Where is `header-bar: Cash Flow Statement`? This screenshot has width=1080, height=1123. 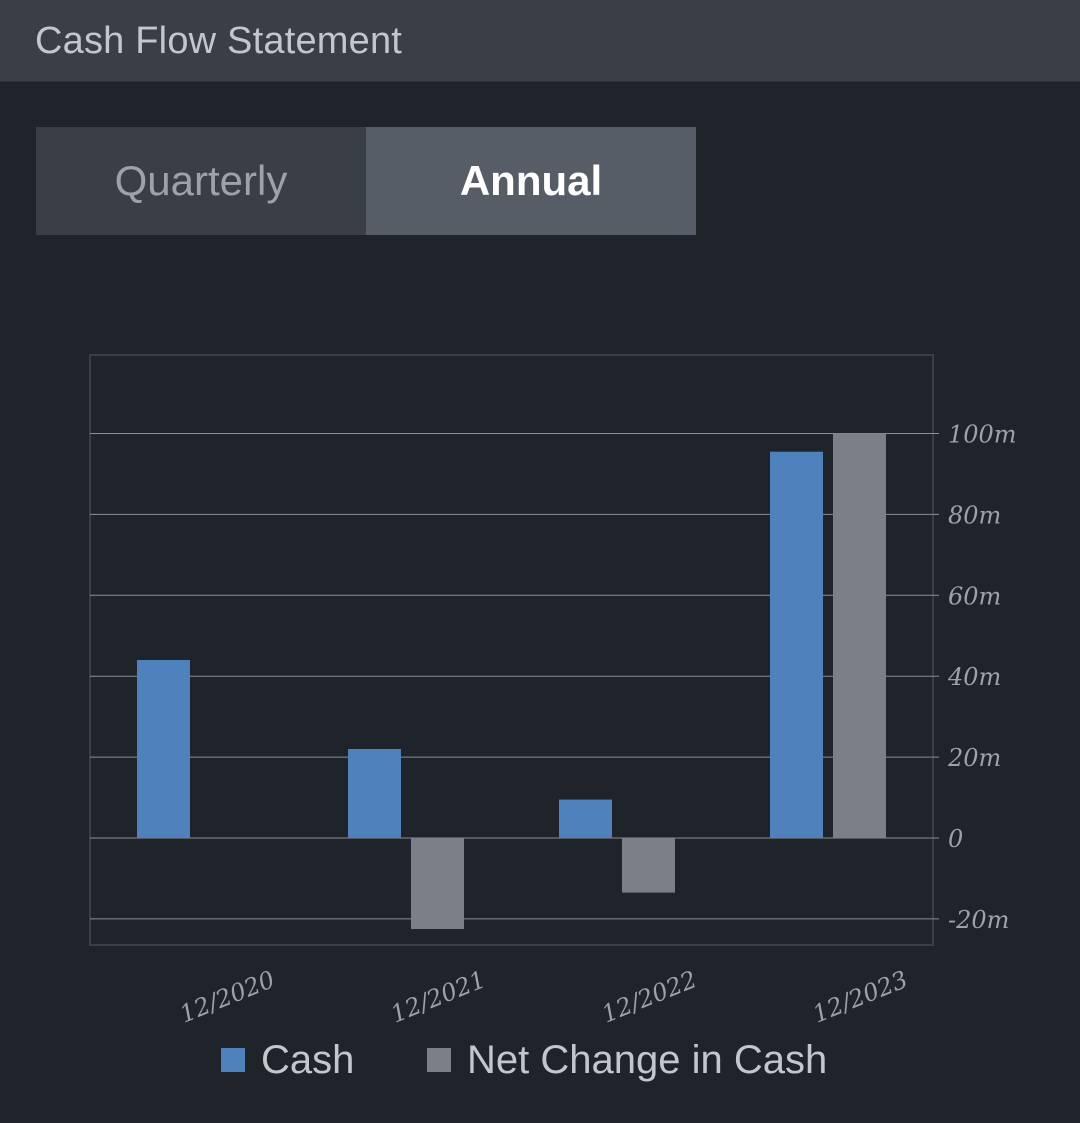 header-bar: Cash Flow Statement is located at coordinates (540, 41).